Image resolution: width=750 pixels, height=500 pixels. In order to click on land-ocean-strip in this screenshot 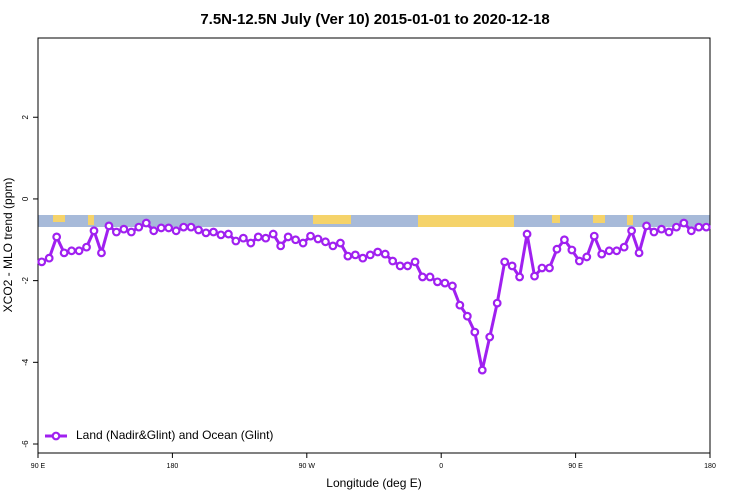, I will do `click(374, 221)`.